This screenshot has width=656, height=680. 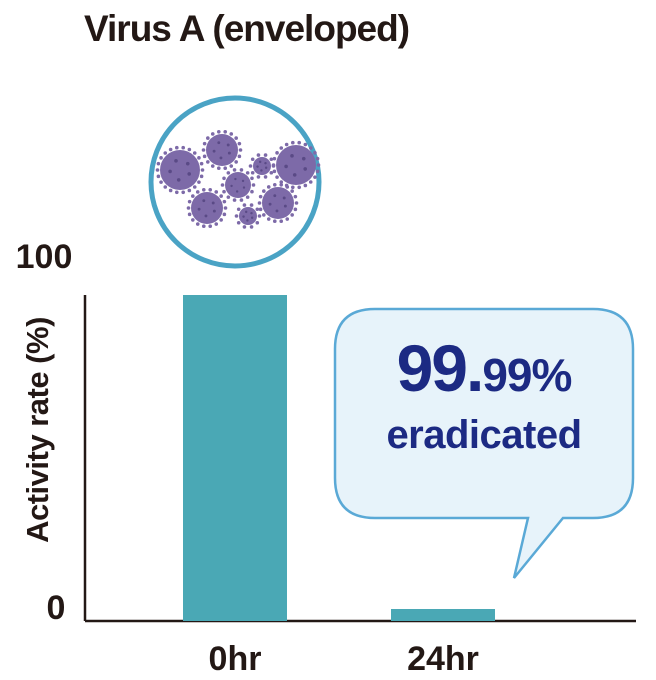 I want to click on bar-0hr, so click(x=235, y=458).